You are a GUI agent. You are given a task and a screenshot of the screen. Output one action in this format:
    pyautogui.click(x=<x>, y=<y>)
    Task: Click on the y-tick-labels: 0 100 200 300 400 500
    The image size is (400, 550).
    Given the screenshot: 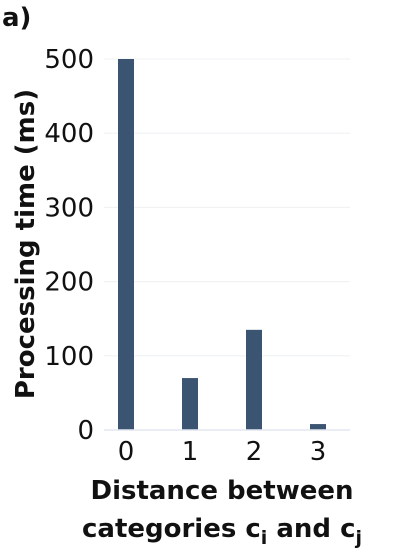 What is the action you would take?
    pyautogui.click(x=69, y=245)
    